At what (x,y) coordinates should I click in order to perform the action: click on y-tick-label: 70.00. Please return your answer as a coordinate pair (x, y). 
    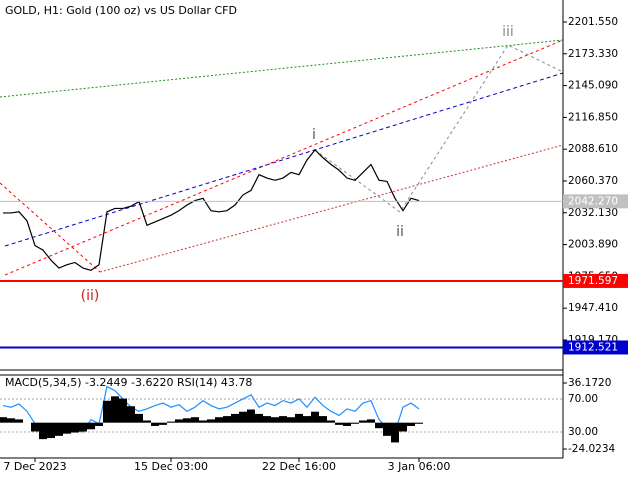
    Looking at the image, I should click on (583, 399).